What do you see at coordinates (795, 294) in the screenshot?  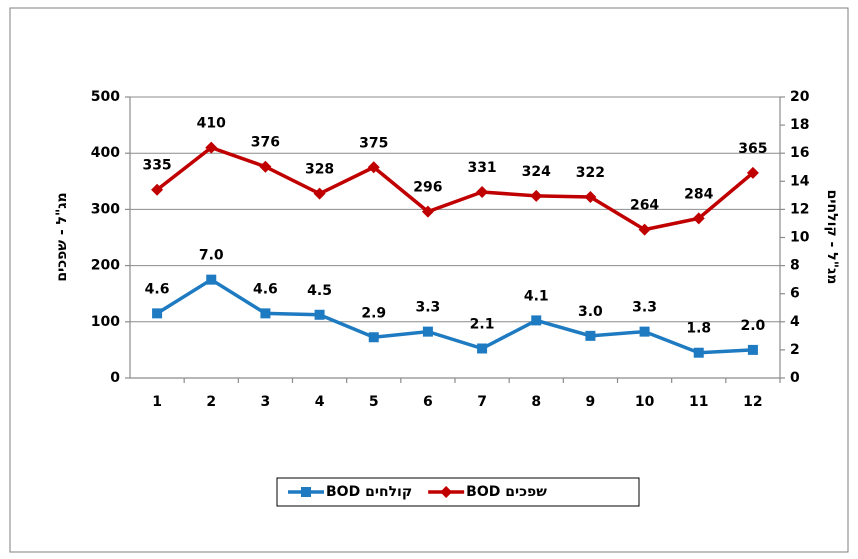 I see `y2-tick-label: 6` at bounding box center [795, 294].